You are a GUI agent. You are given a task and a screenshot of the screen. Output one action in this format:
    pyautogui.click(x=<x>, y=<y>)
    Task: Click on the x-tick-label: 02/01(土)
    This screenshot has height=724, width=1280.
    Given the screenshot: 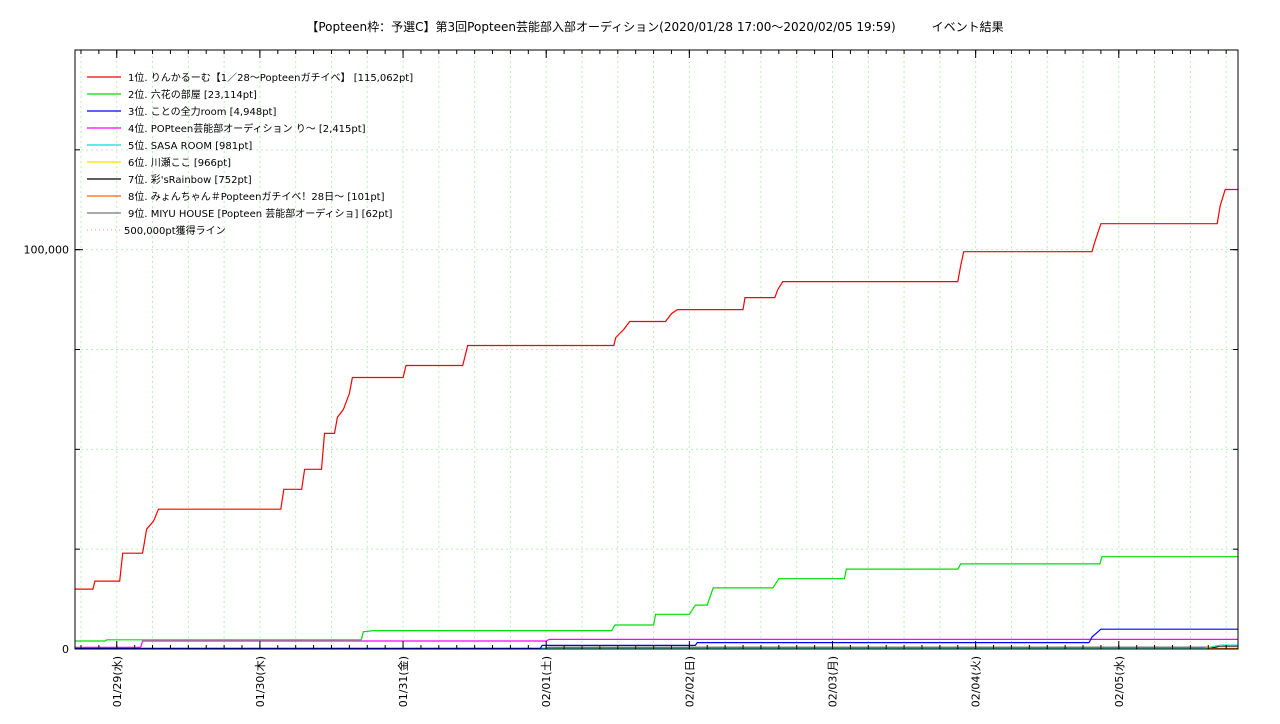 What is the action you would take?
    pyautogui.click(x=546, y=681)
    